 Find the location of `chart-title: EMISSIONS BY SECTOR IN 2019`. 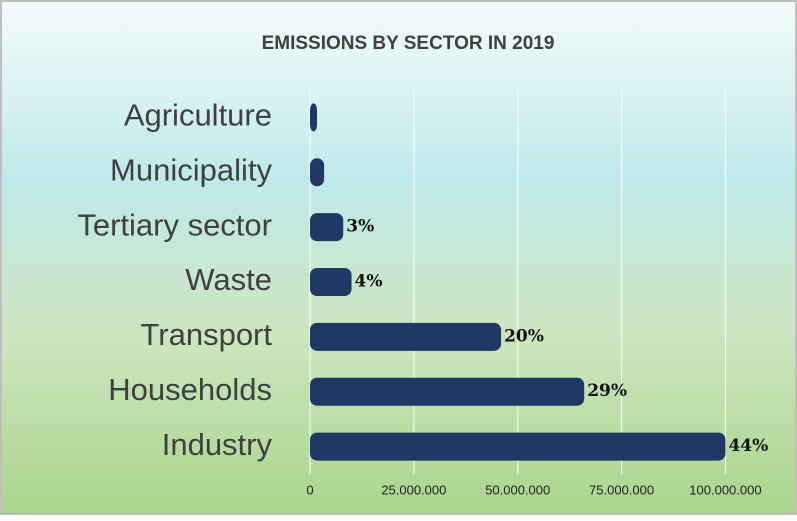

chart-title: EMISSIONS BY SECTOR IN 2019 is located at coordinates (408, 43).